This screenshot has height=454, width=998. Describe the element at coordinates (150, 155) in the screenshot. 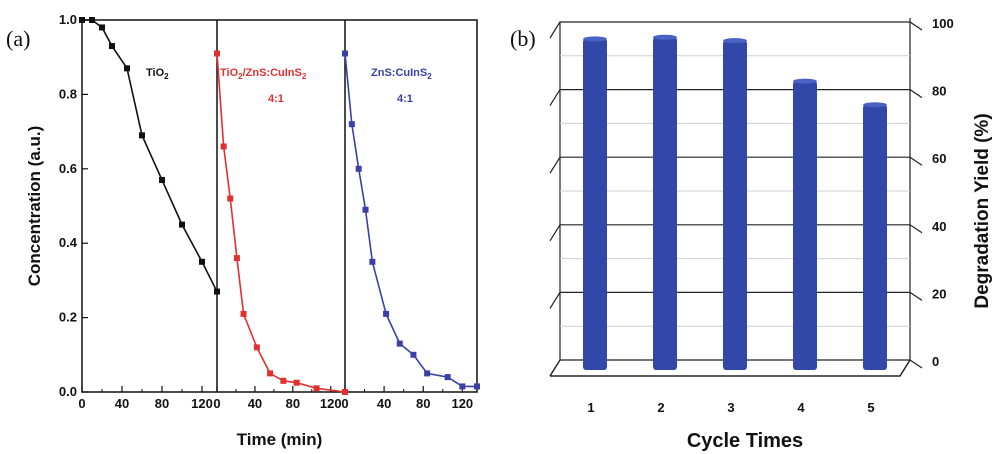

I see `series-line` at that location.